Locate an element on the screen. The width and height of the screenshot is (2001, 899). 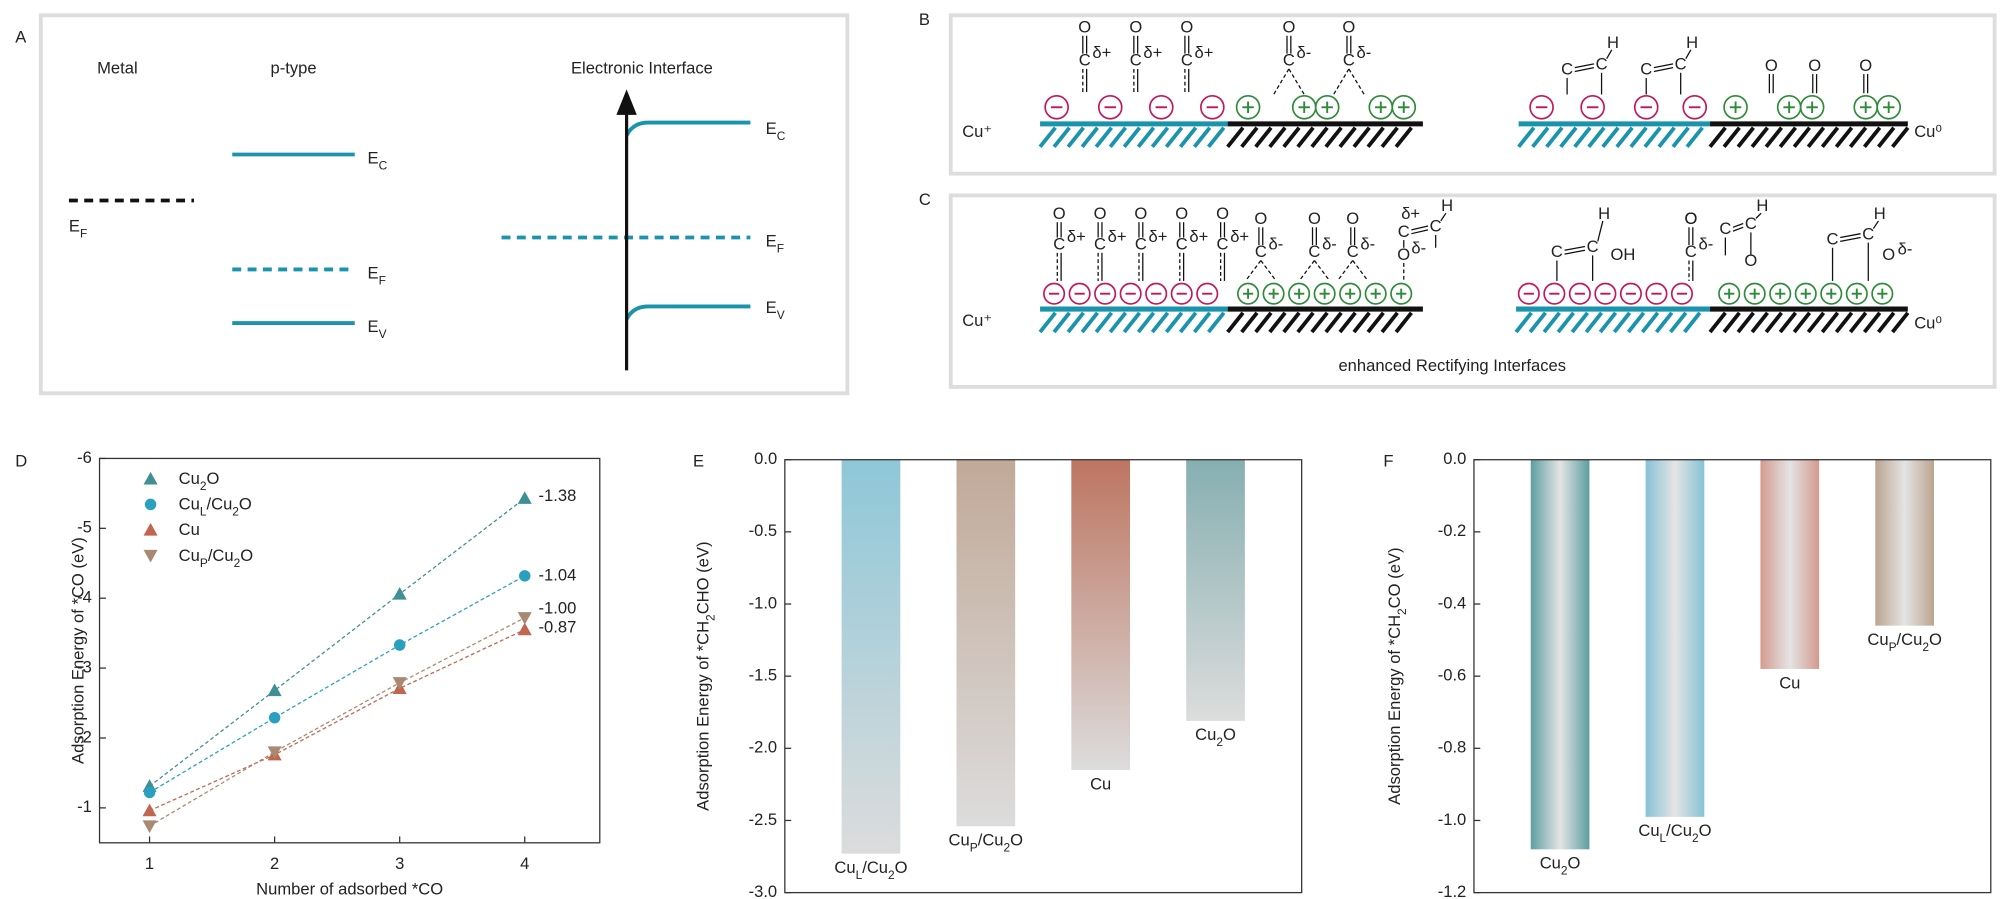
panel-letter: B is located at coordinates (924, 19).